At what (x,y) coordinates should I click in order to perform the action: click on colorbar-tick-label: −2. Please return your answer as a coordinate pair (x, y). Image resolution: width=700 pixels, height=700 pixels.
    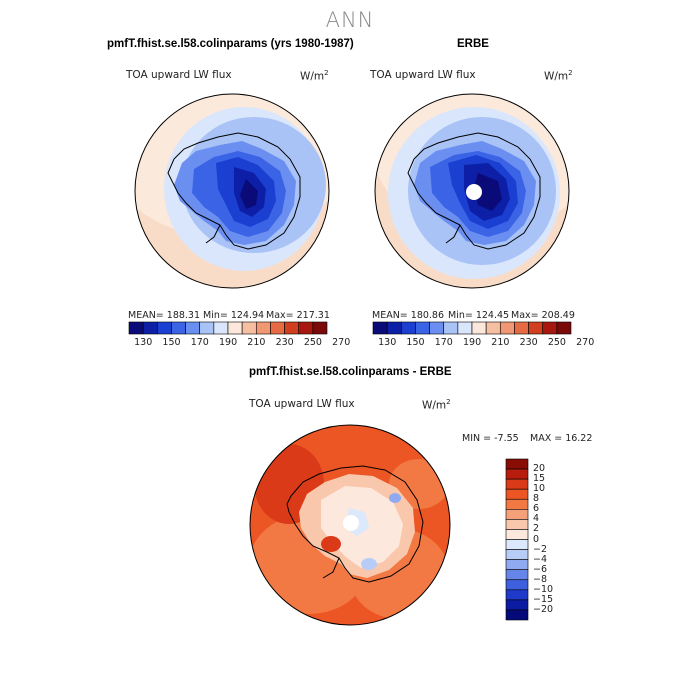
    Looking at the image, I should click on (540, 549).